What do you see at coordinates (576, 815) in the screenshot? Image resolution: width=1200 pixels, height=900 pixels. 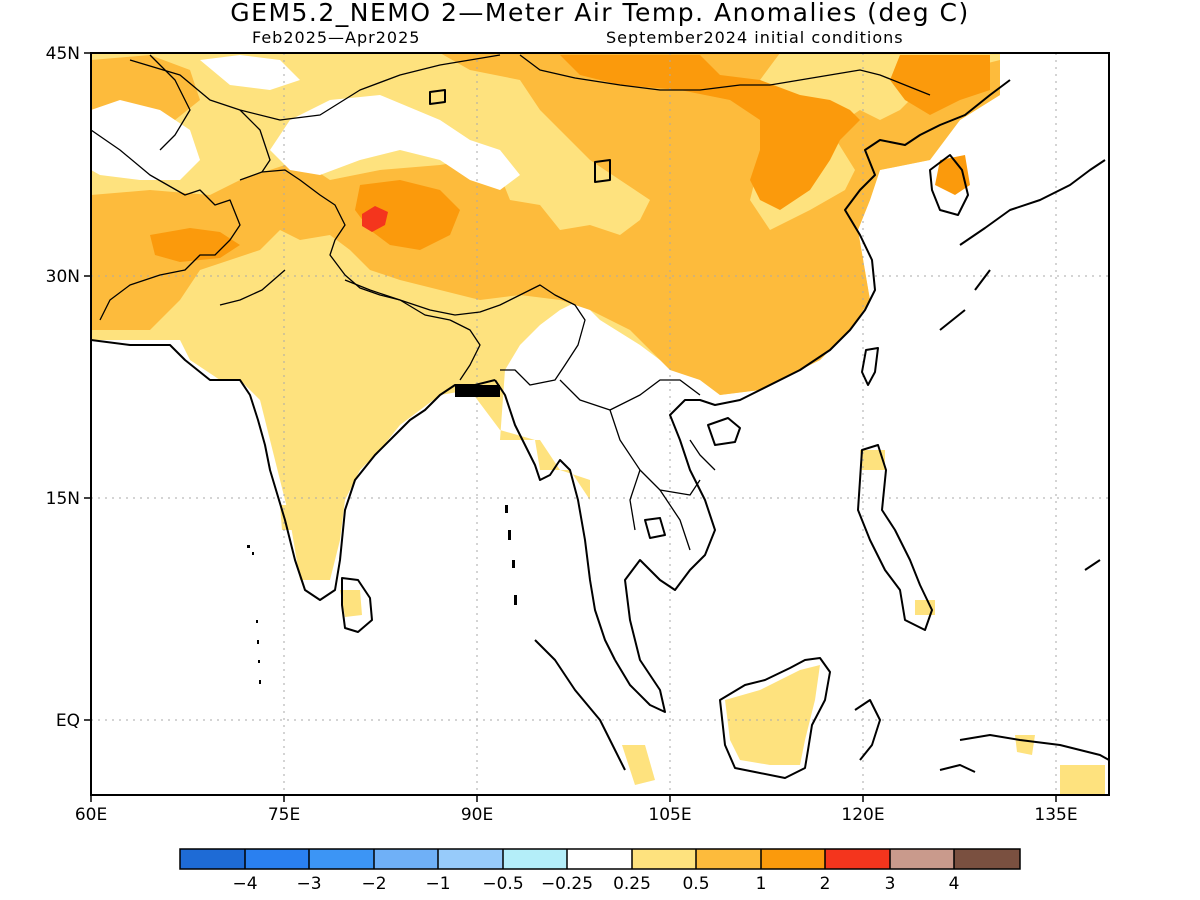 I see `longitude-labels: 60E 75E 90E 105E 120E 135E` at bounding box center [576, 815].